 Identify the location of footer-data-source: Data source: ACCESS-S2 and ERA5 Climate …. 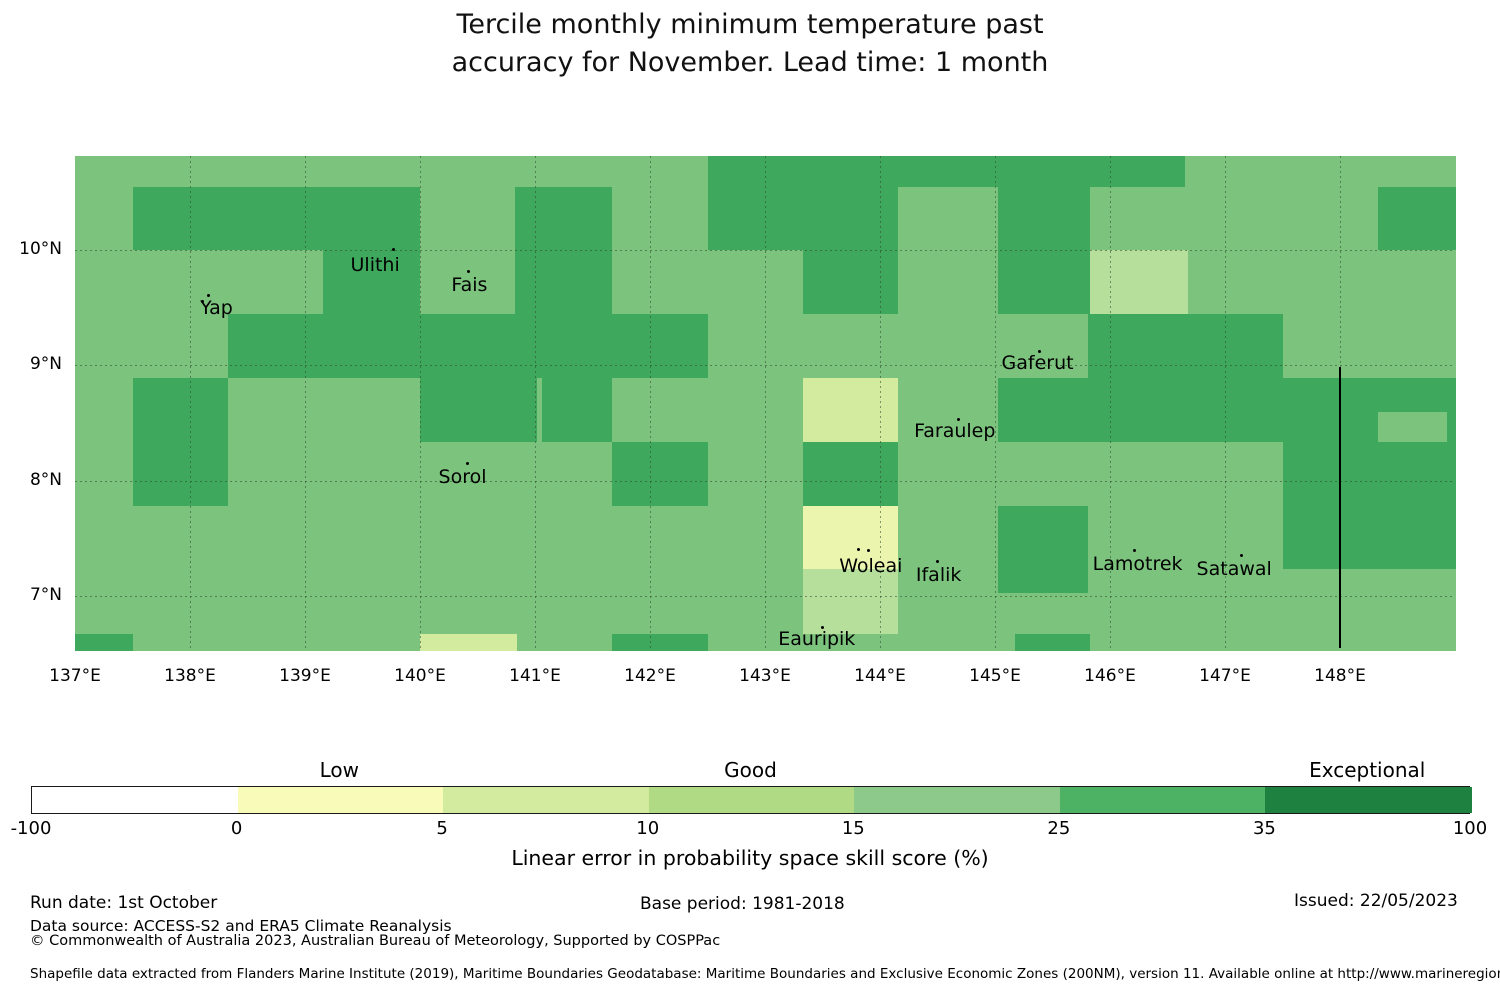
(241, 926).